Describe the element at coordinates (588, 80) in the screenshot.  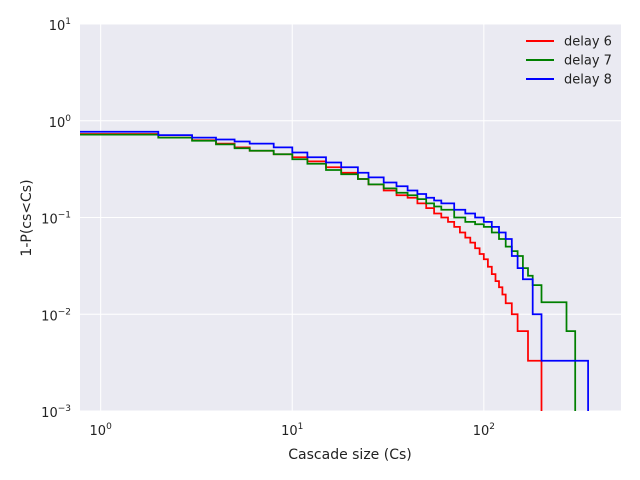
I see `legend-label-3: delay 8` at that location.